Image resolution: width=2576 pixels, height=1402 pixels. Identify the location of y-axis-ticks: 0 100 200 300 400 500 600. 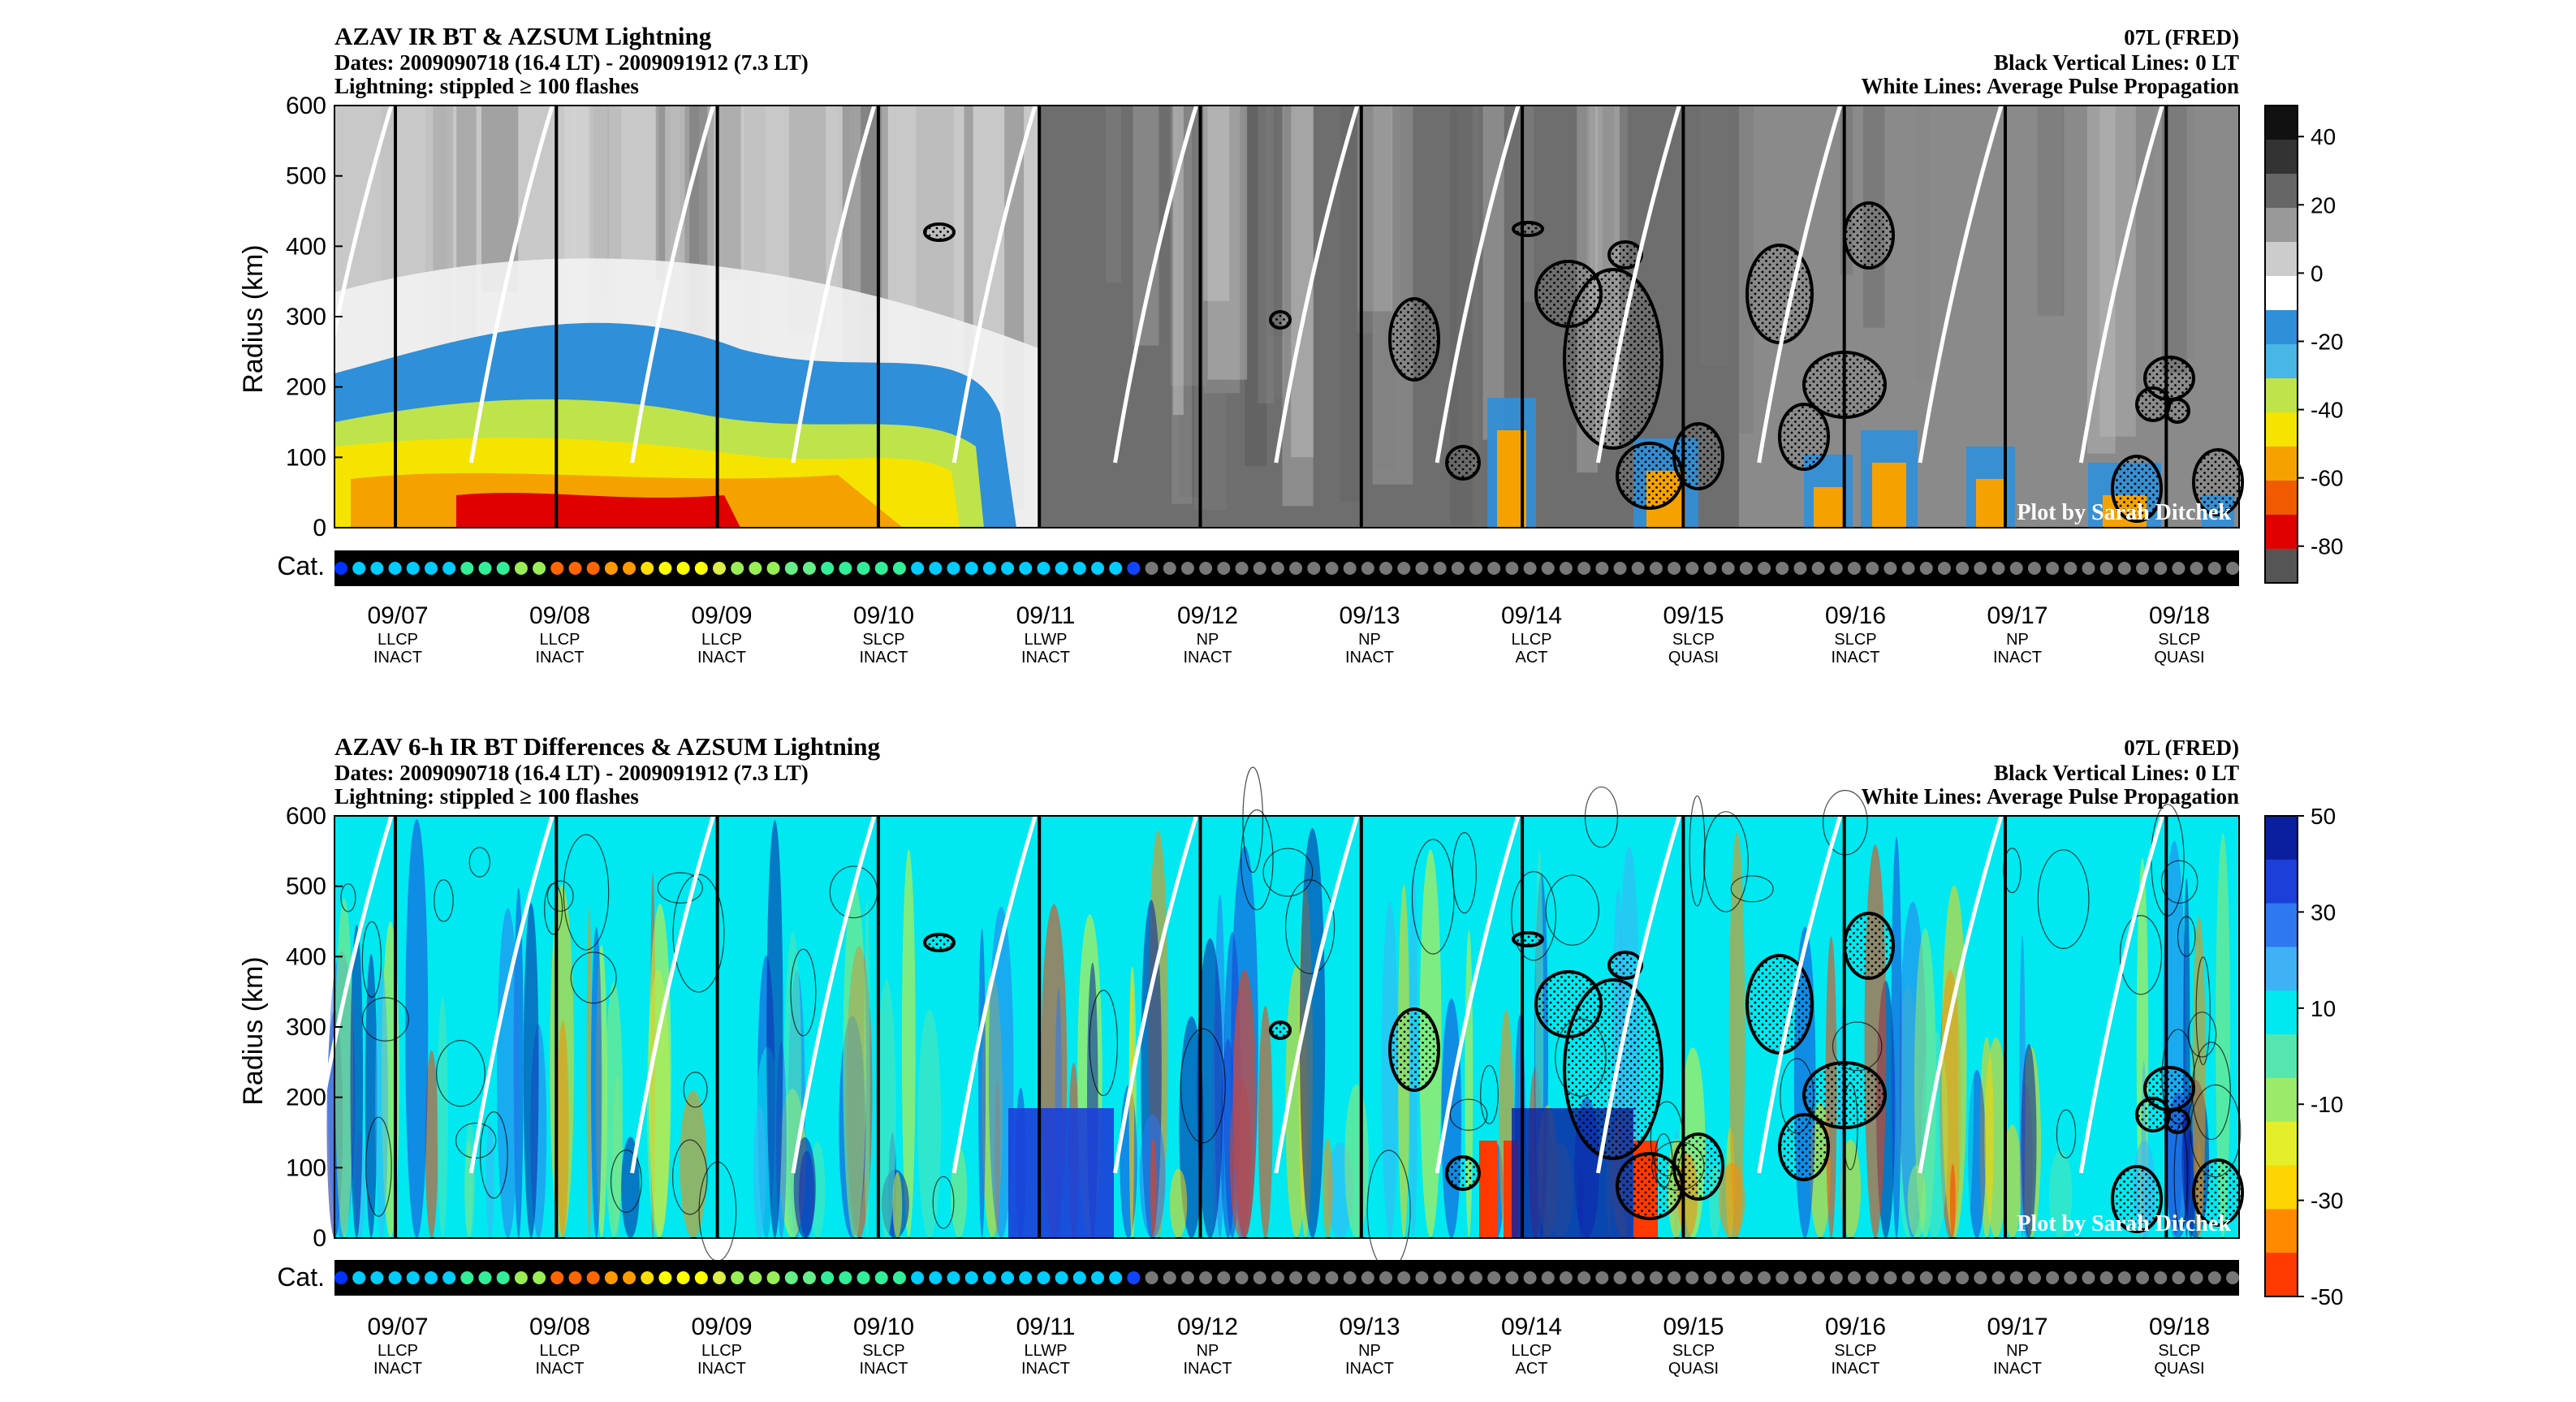
(314, 1027).